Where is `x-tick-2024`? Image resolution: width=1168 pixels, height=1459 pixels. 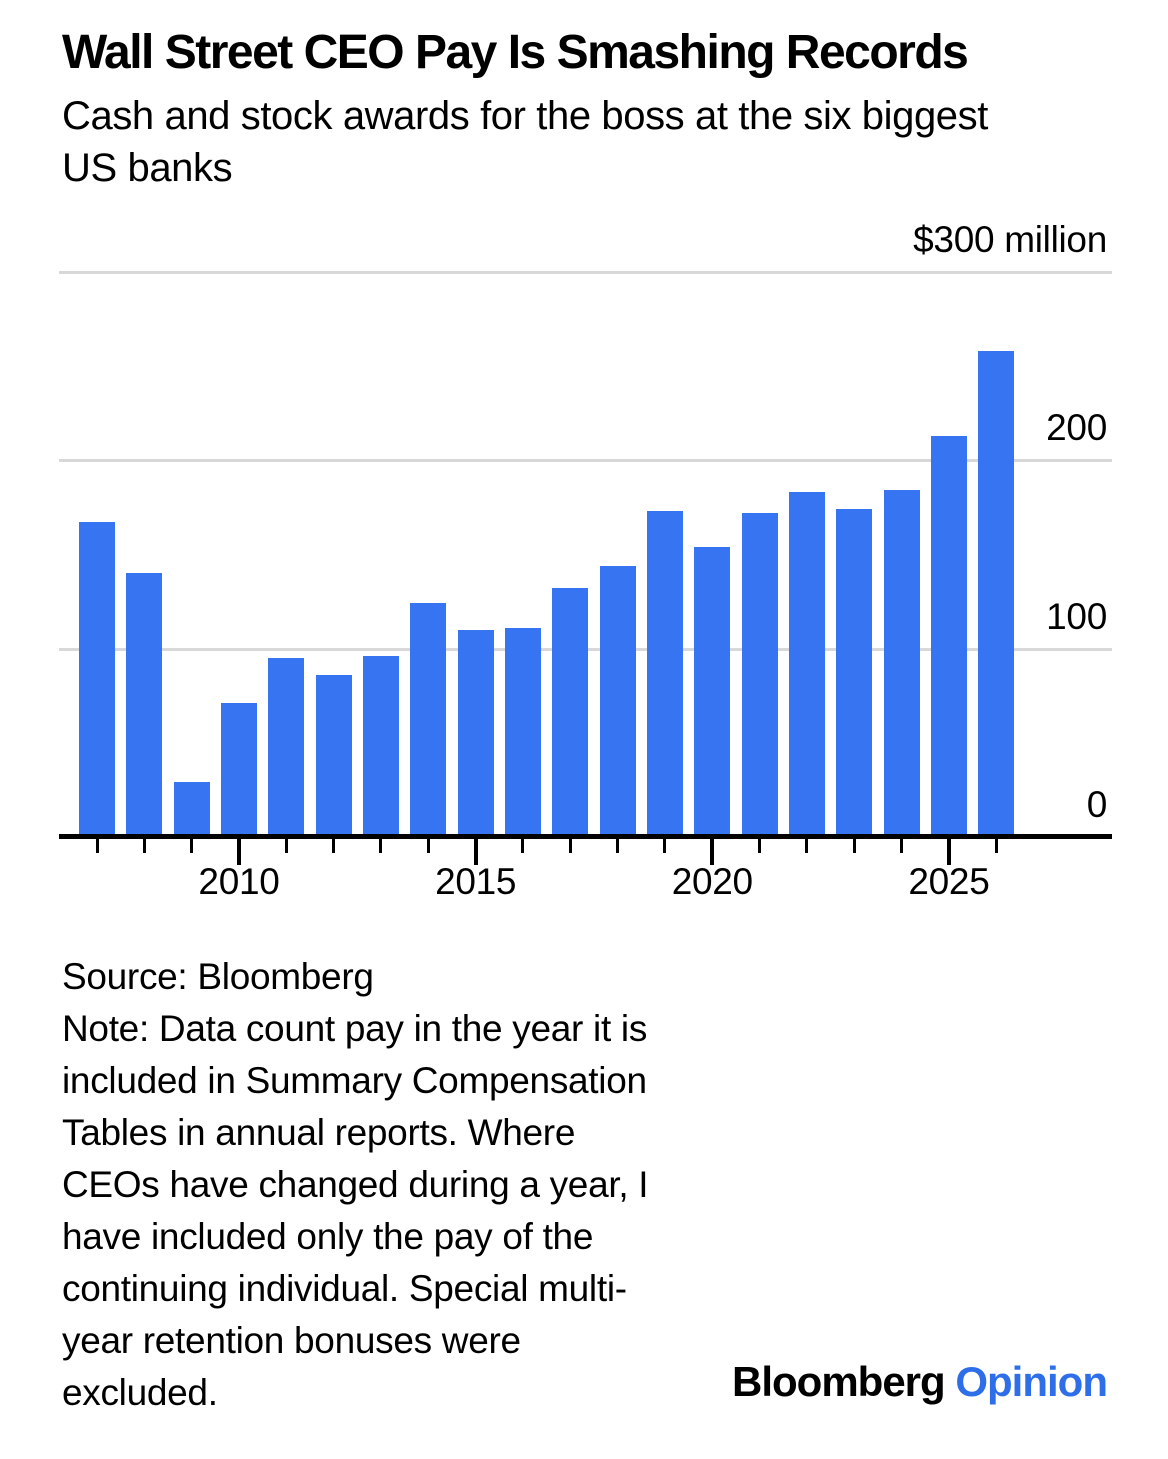 x-tick-2024 is located at coordinates (902, 846).